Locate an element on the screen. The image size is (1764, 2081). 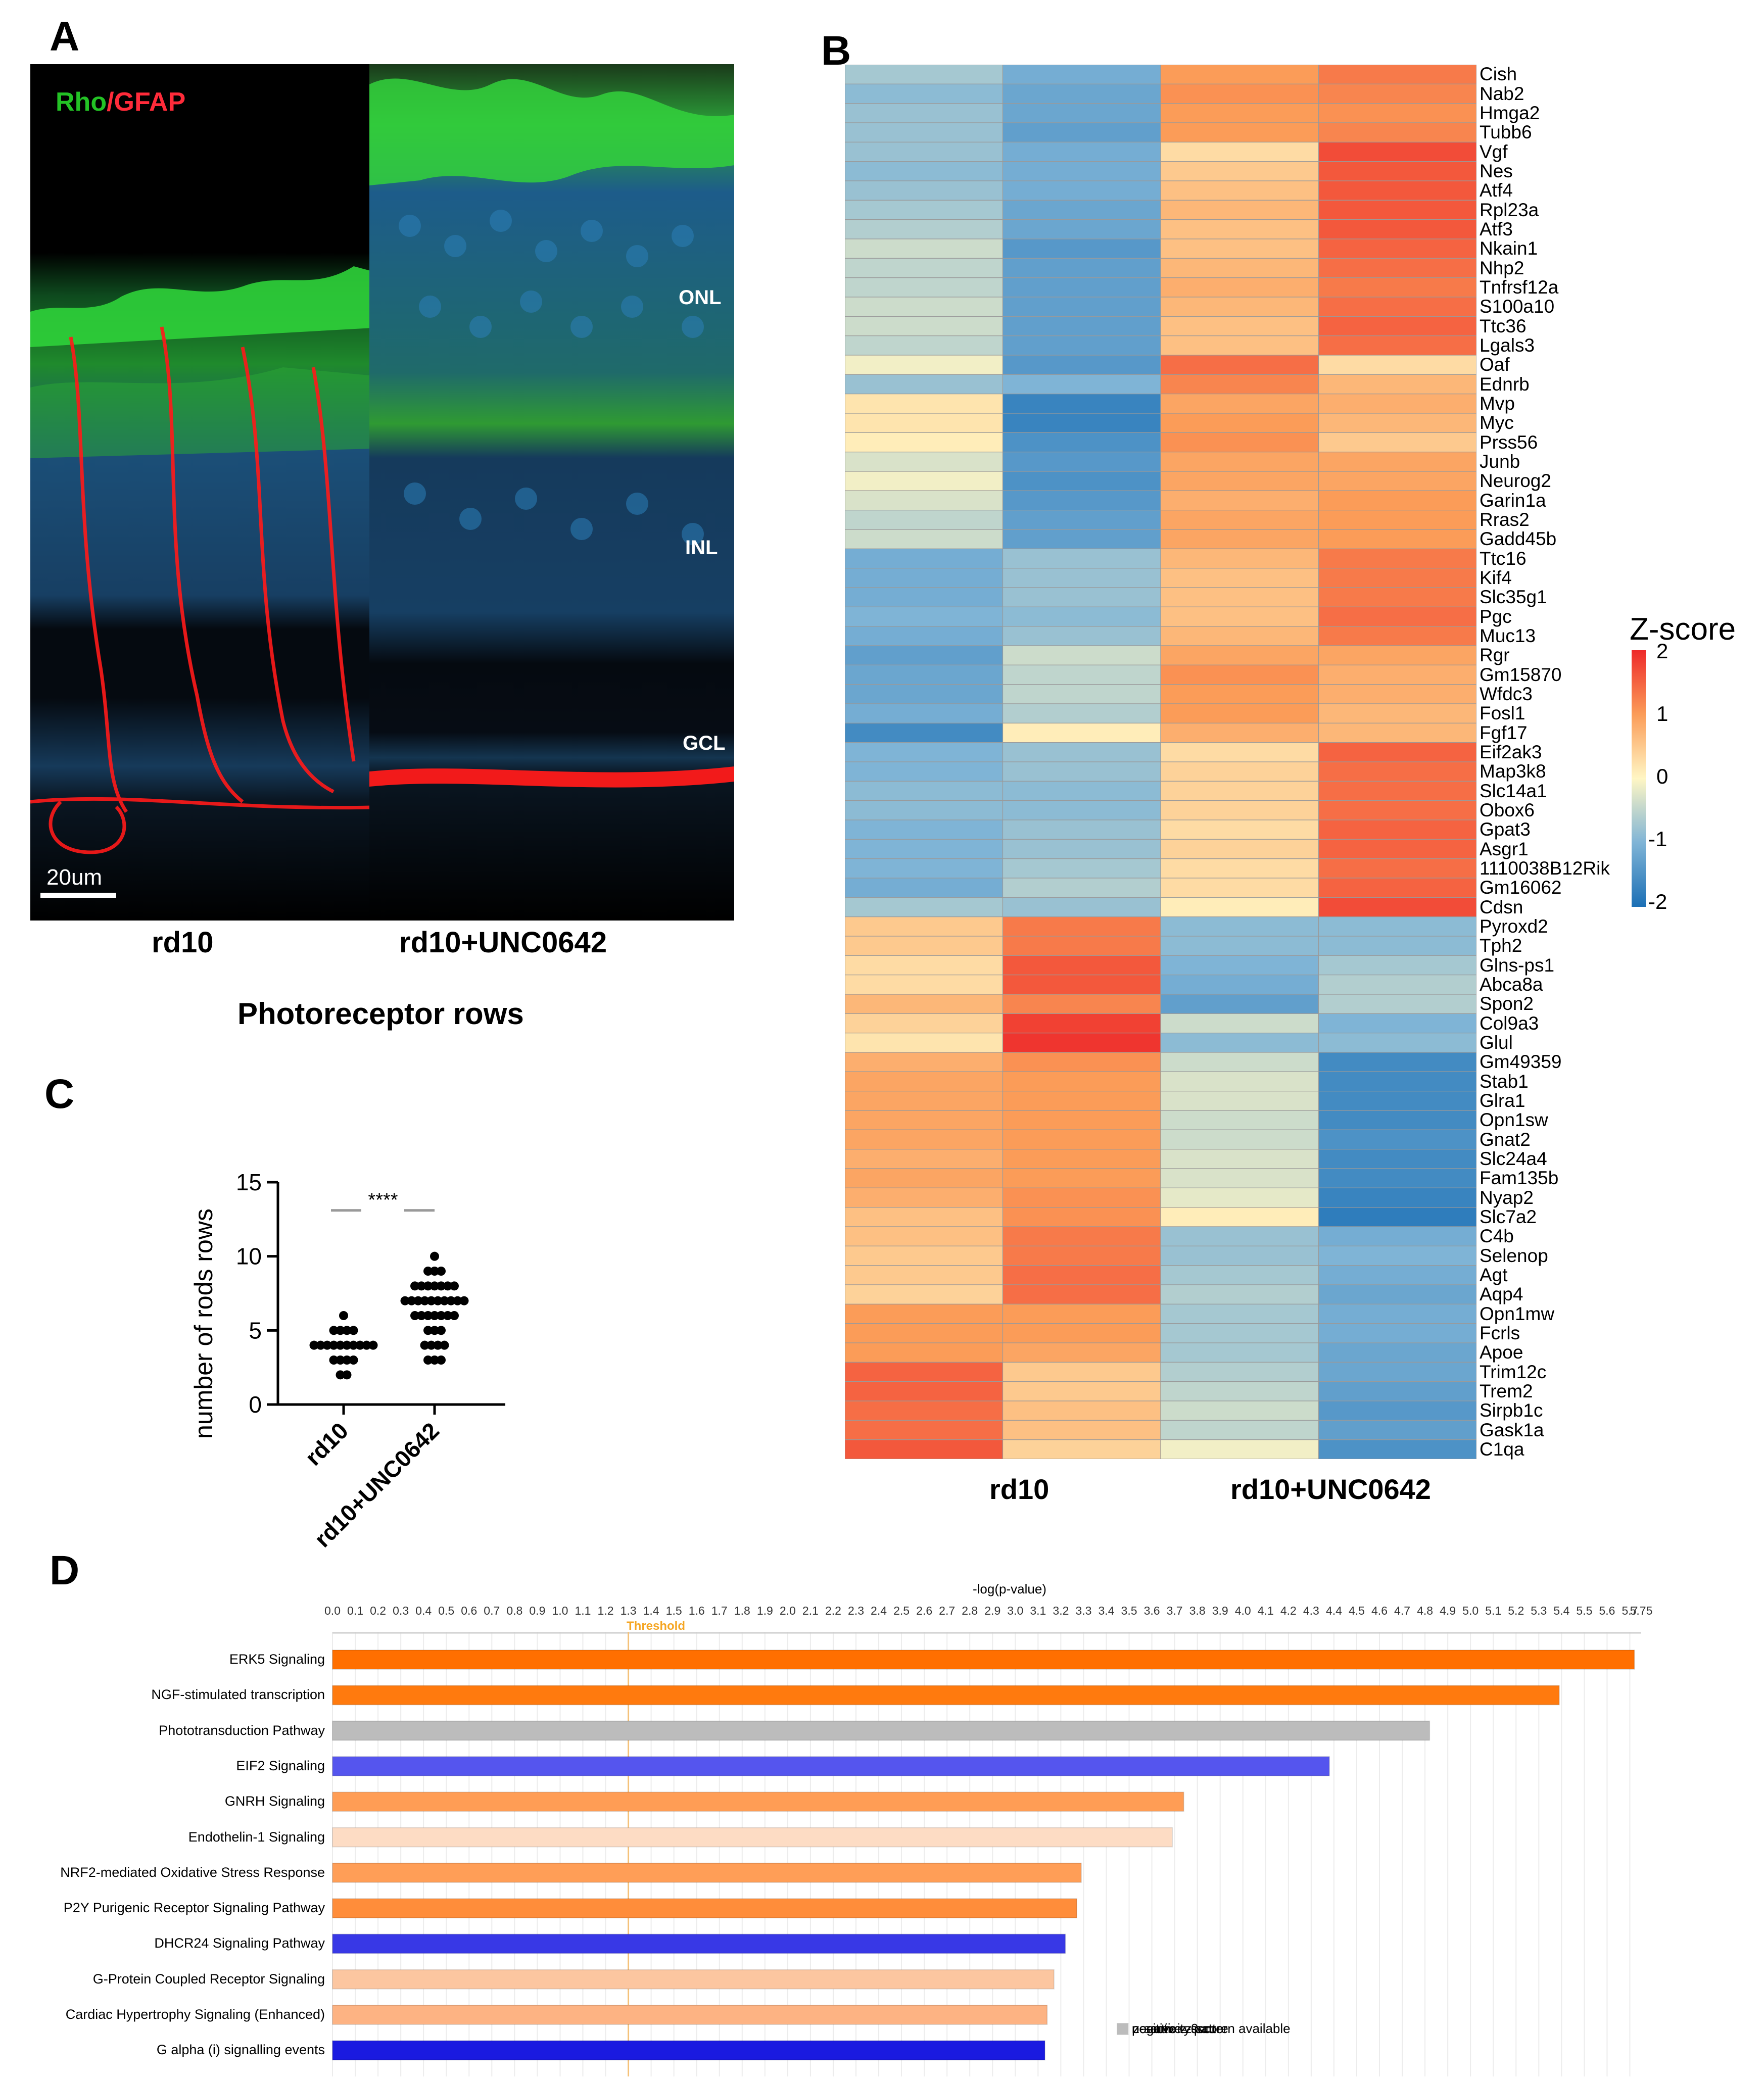
gene-label-atf3: Atf3 is located at coordinates (1496, 228).